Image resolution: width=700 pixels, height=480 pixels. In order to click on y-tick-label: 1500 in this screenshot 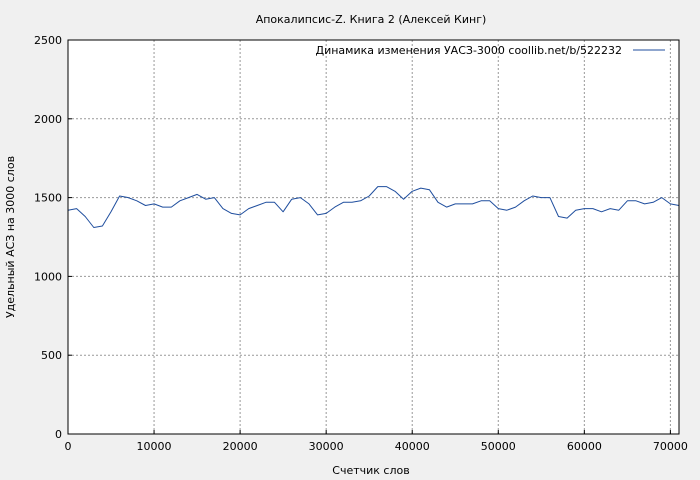, I will do `click(48, 198)`.